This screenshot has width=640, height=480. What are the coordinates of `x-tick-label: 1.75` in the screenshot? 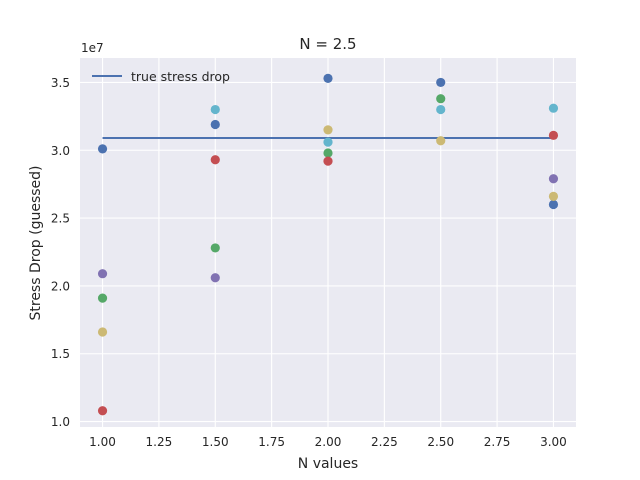 It's located at (271, 442).